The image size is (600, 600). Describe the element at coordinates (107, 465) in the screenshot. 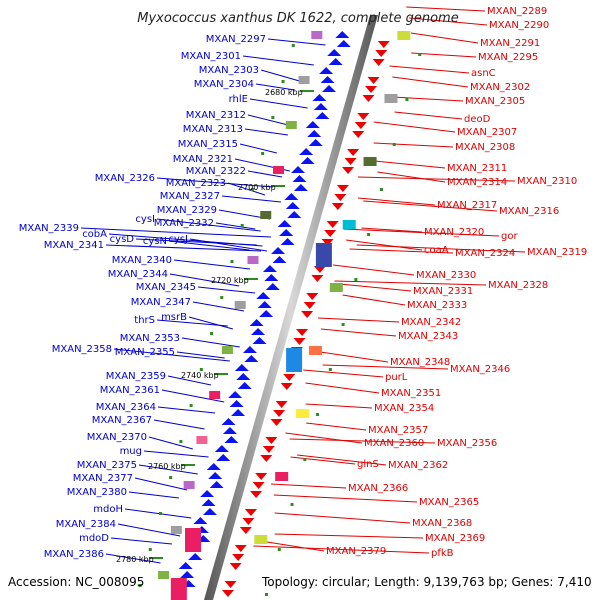

I see `gene-label: MXAN_2375` at that location.